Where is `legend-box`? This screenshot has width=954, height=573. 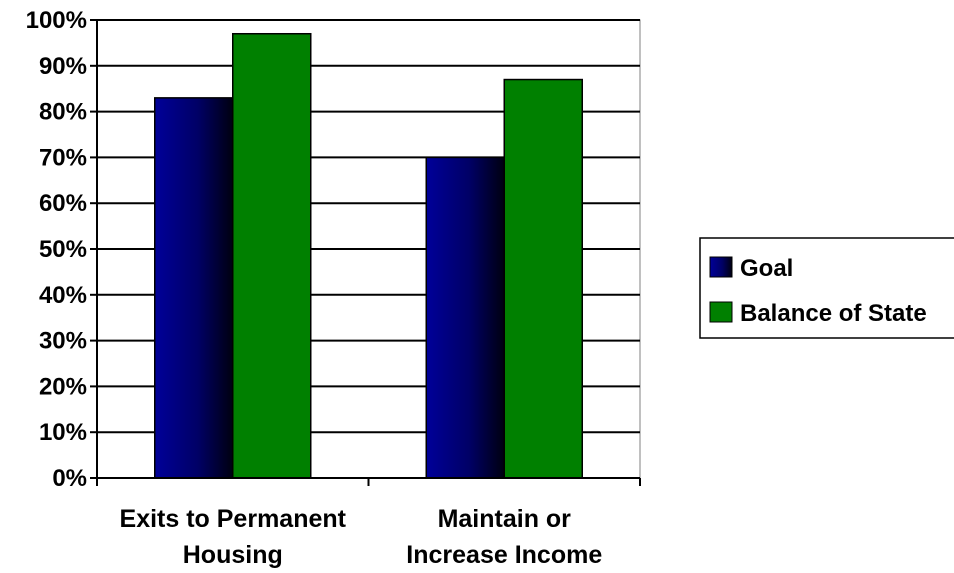 legend-box is located at coordinates (826, 288).